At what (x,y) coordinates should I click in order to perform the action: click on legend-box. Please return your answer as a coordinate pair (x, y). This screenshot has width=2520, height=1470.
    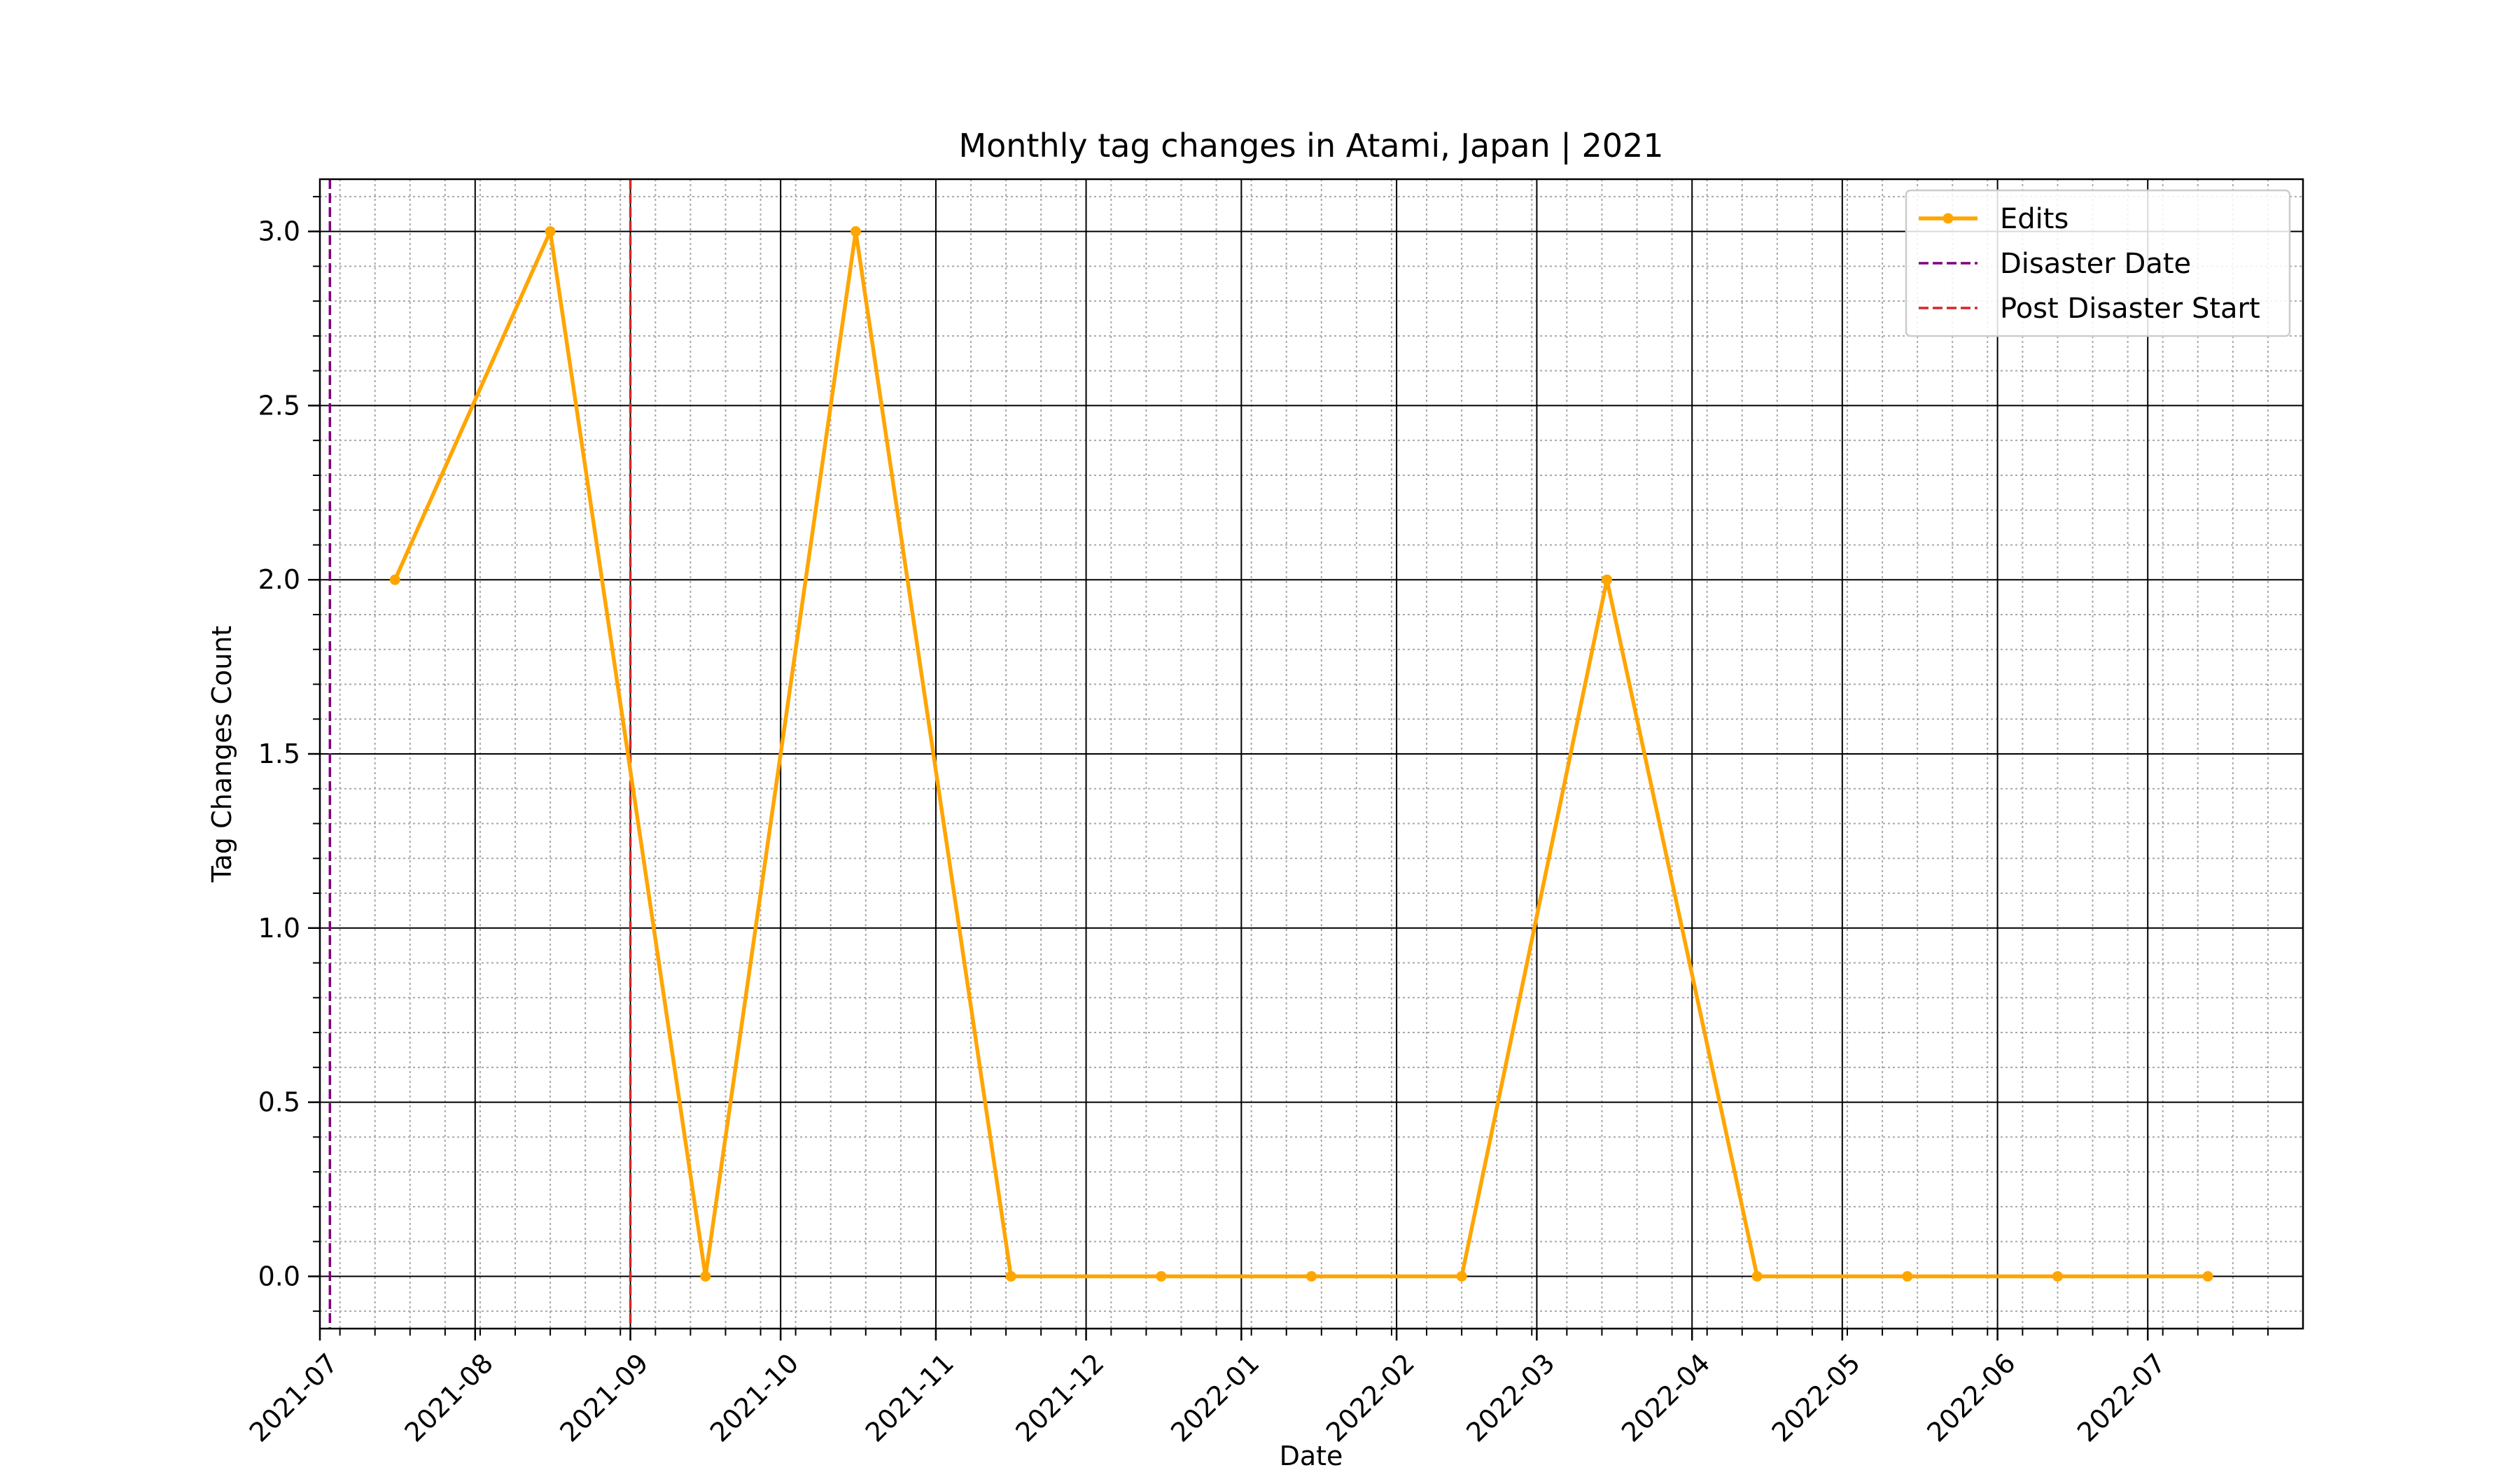
    Looking at the image, I should click on (2098, 263).